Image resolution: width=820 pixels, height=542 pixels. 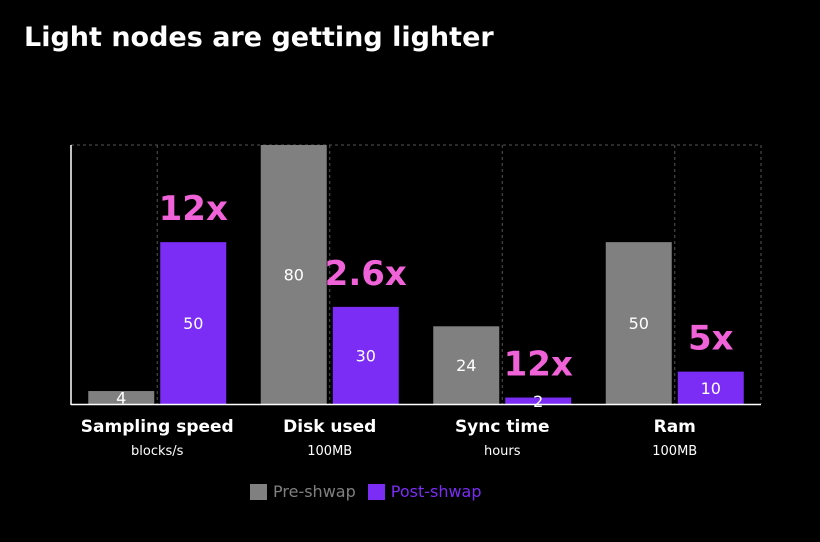 What do you see at coordinates (259, 37) in the screenshot?
I see `chart-title: Light nodes are getting lighter` at bounding box center [259, 37].